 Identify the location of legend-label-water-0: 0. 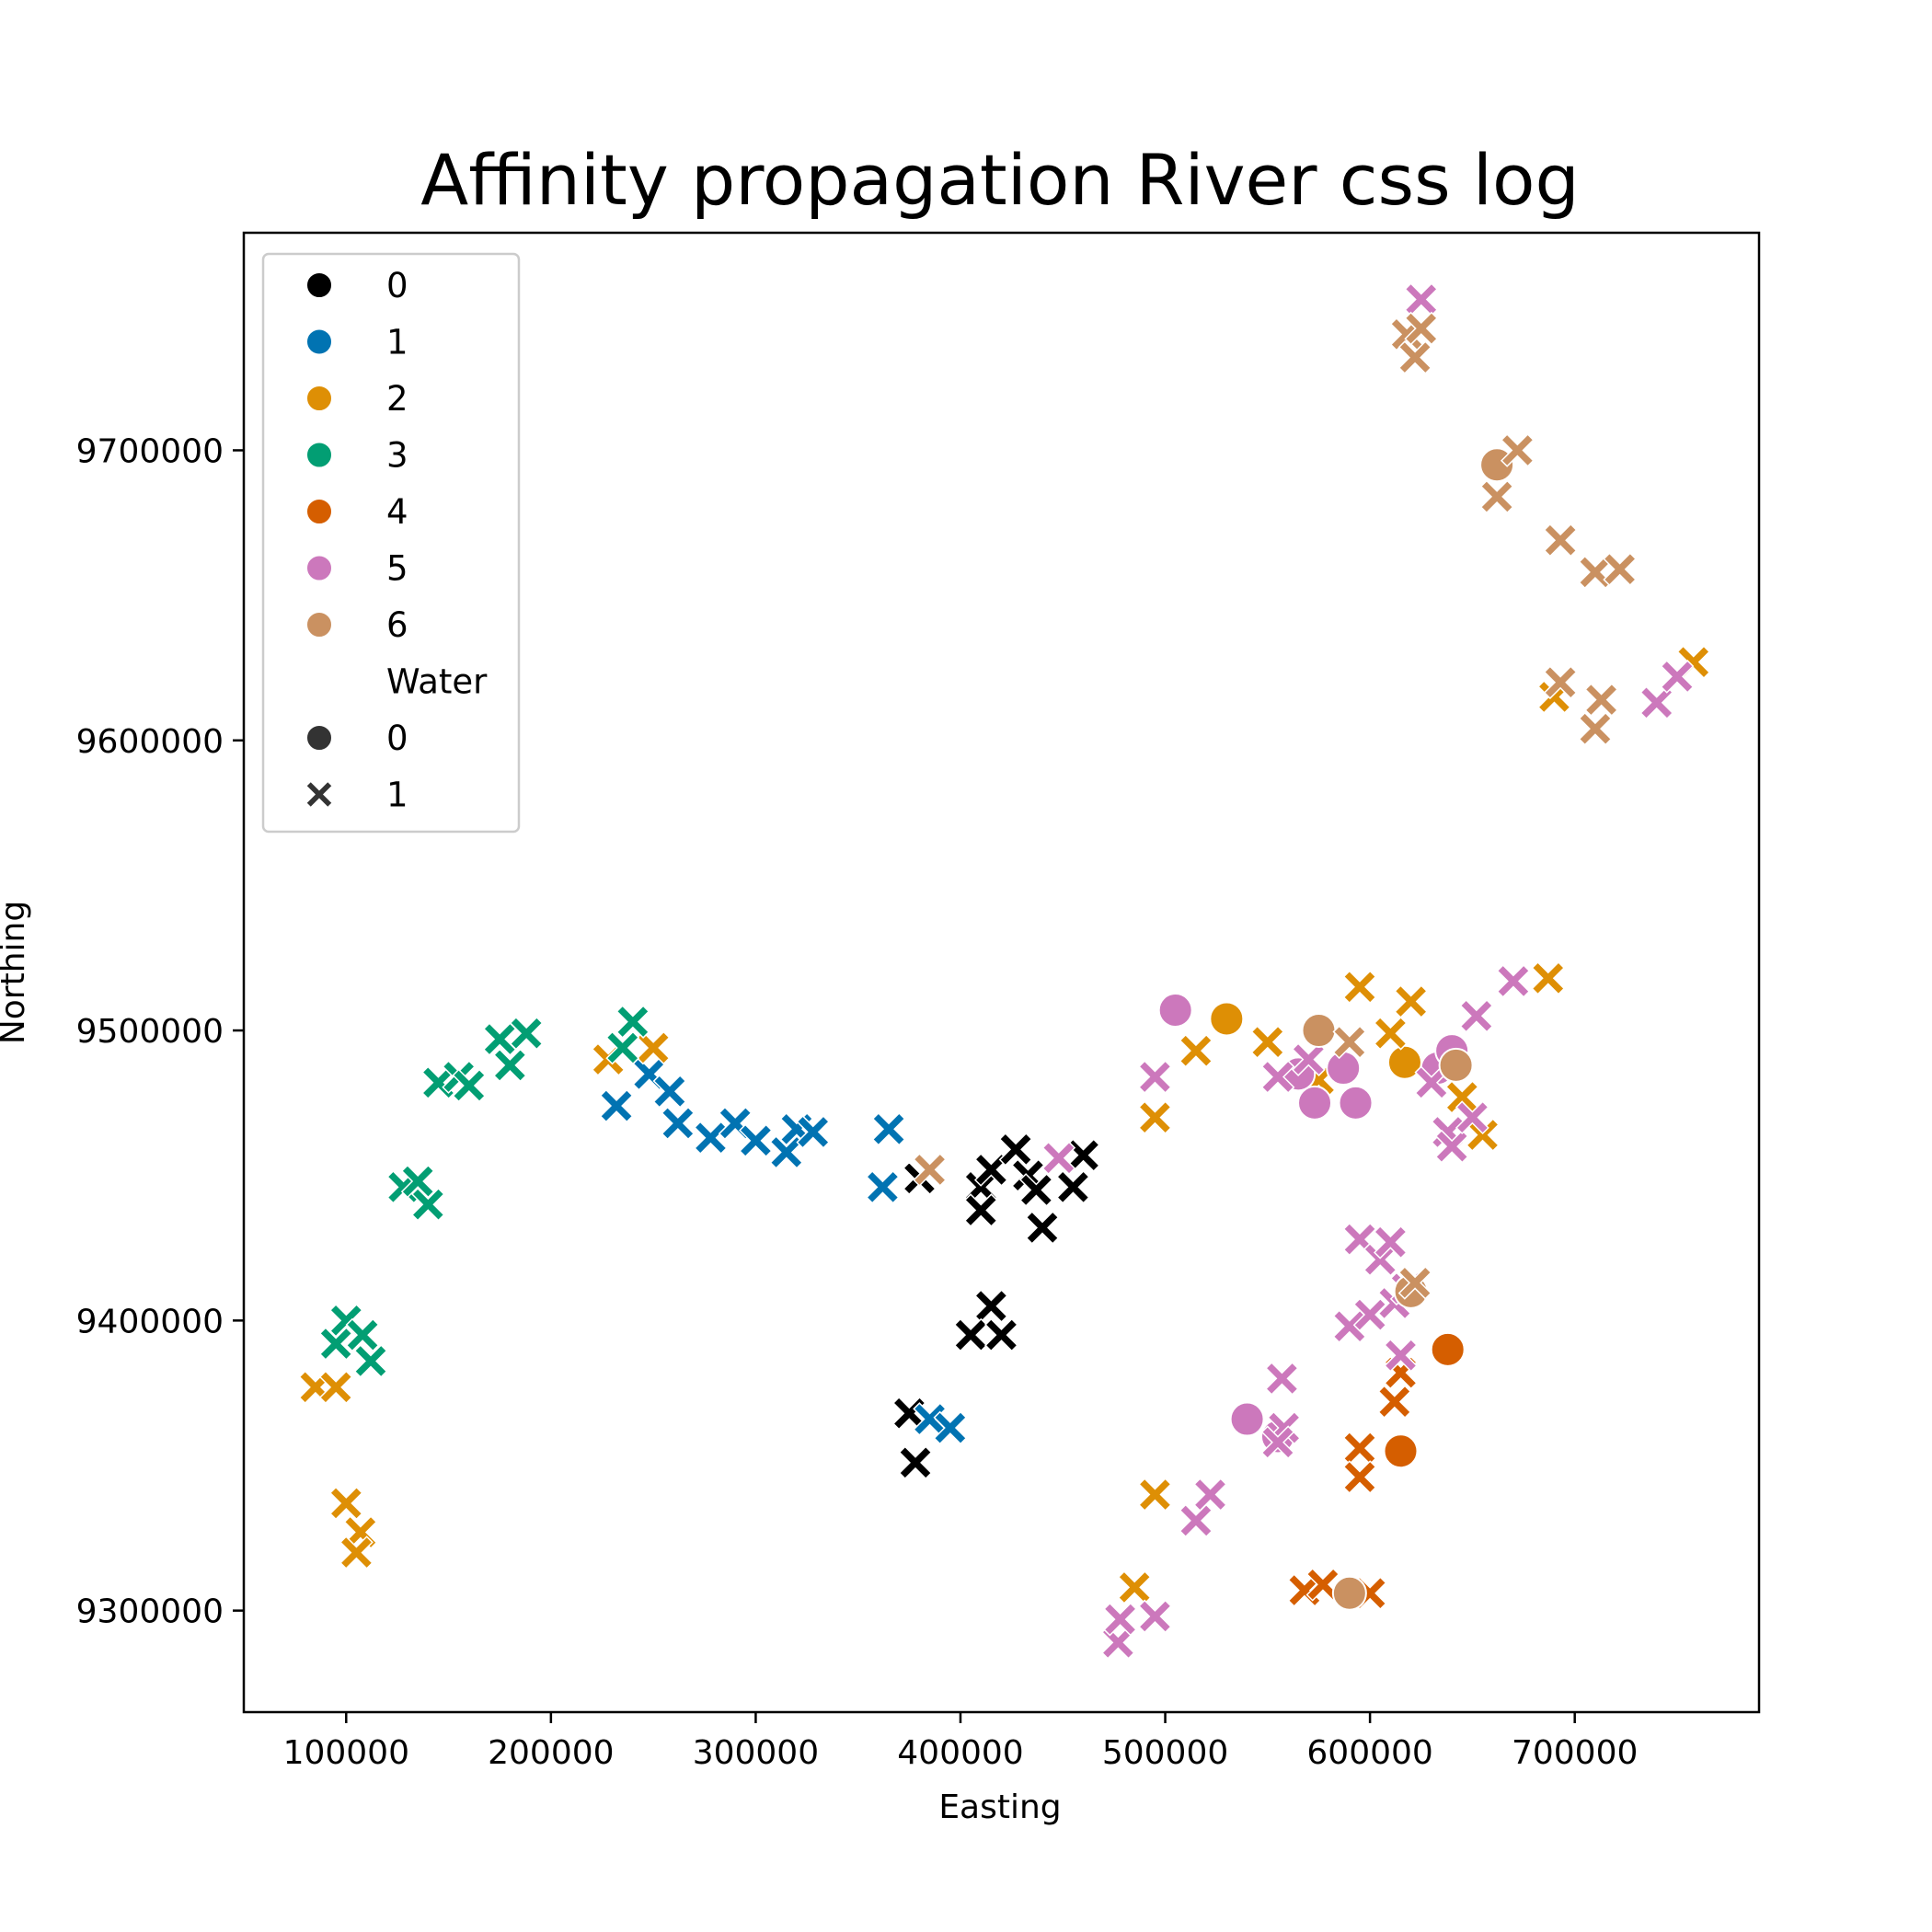
(397, 738).